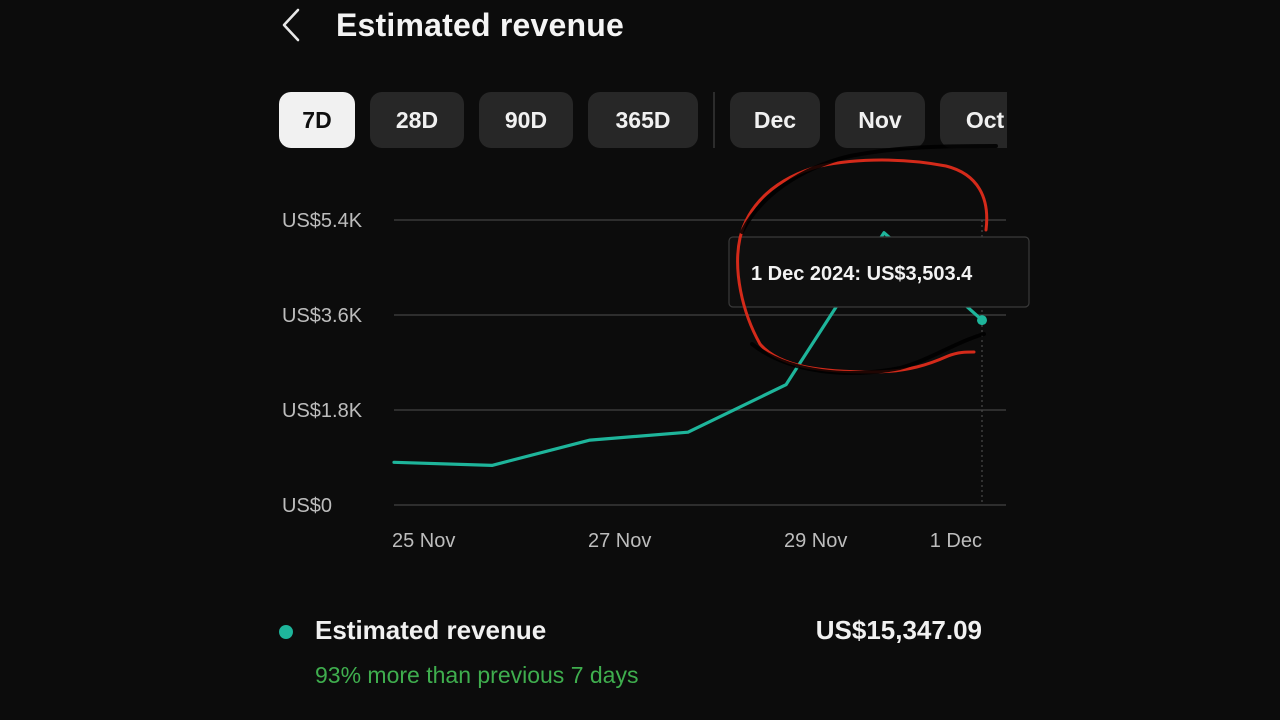 The width and height of the screenshot is (1280, 720). I want to click on page-title: Estimated revenue, so click(480, 24).